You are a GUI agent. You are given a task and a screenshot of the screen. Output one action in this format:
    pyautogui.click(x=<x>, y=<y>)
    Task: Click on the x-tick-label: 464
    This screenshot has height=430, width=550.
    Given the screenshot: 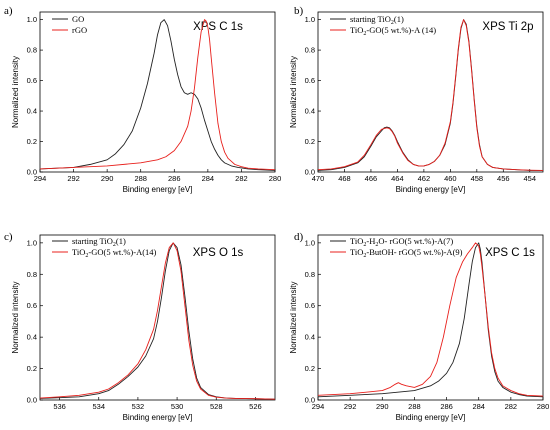 What is the action you would take?
    pyautogui.click(x=397, y=178)
    